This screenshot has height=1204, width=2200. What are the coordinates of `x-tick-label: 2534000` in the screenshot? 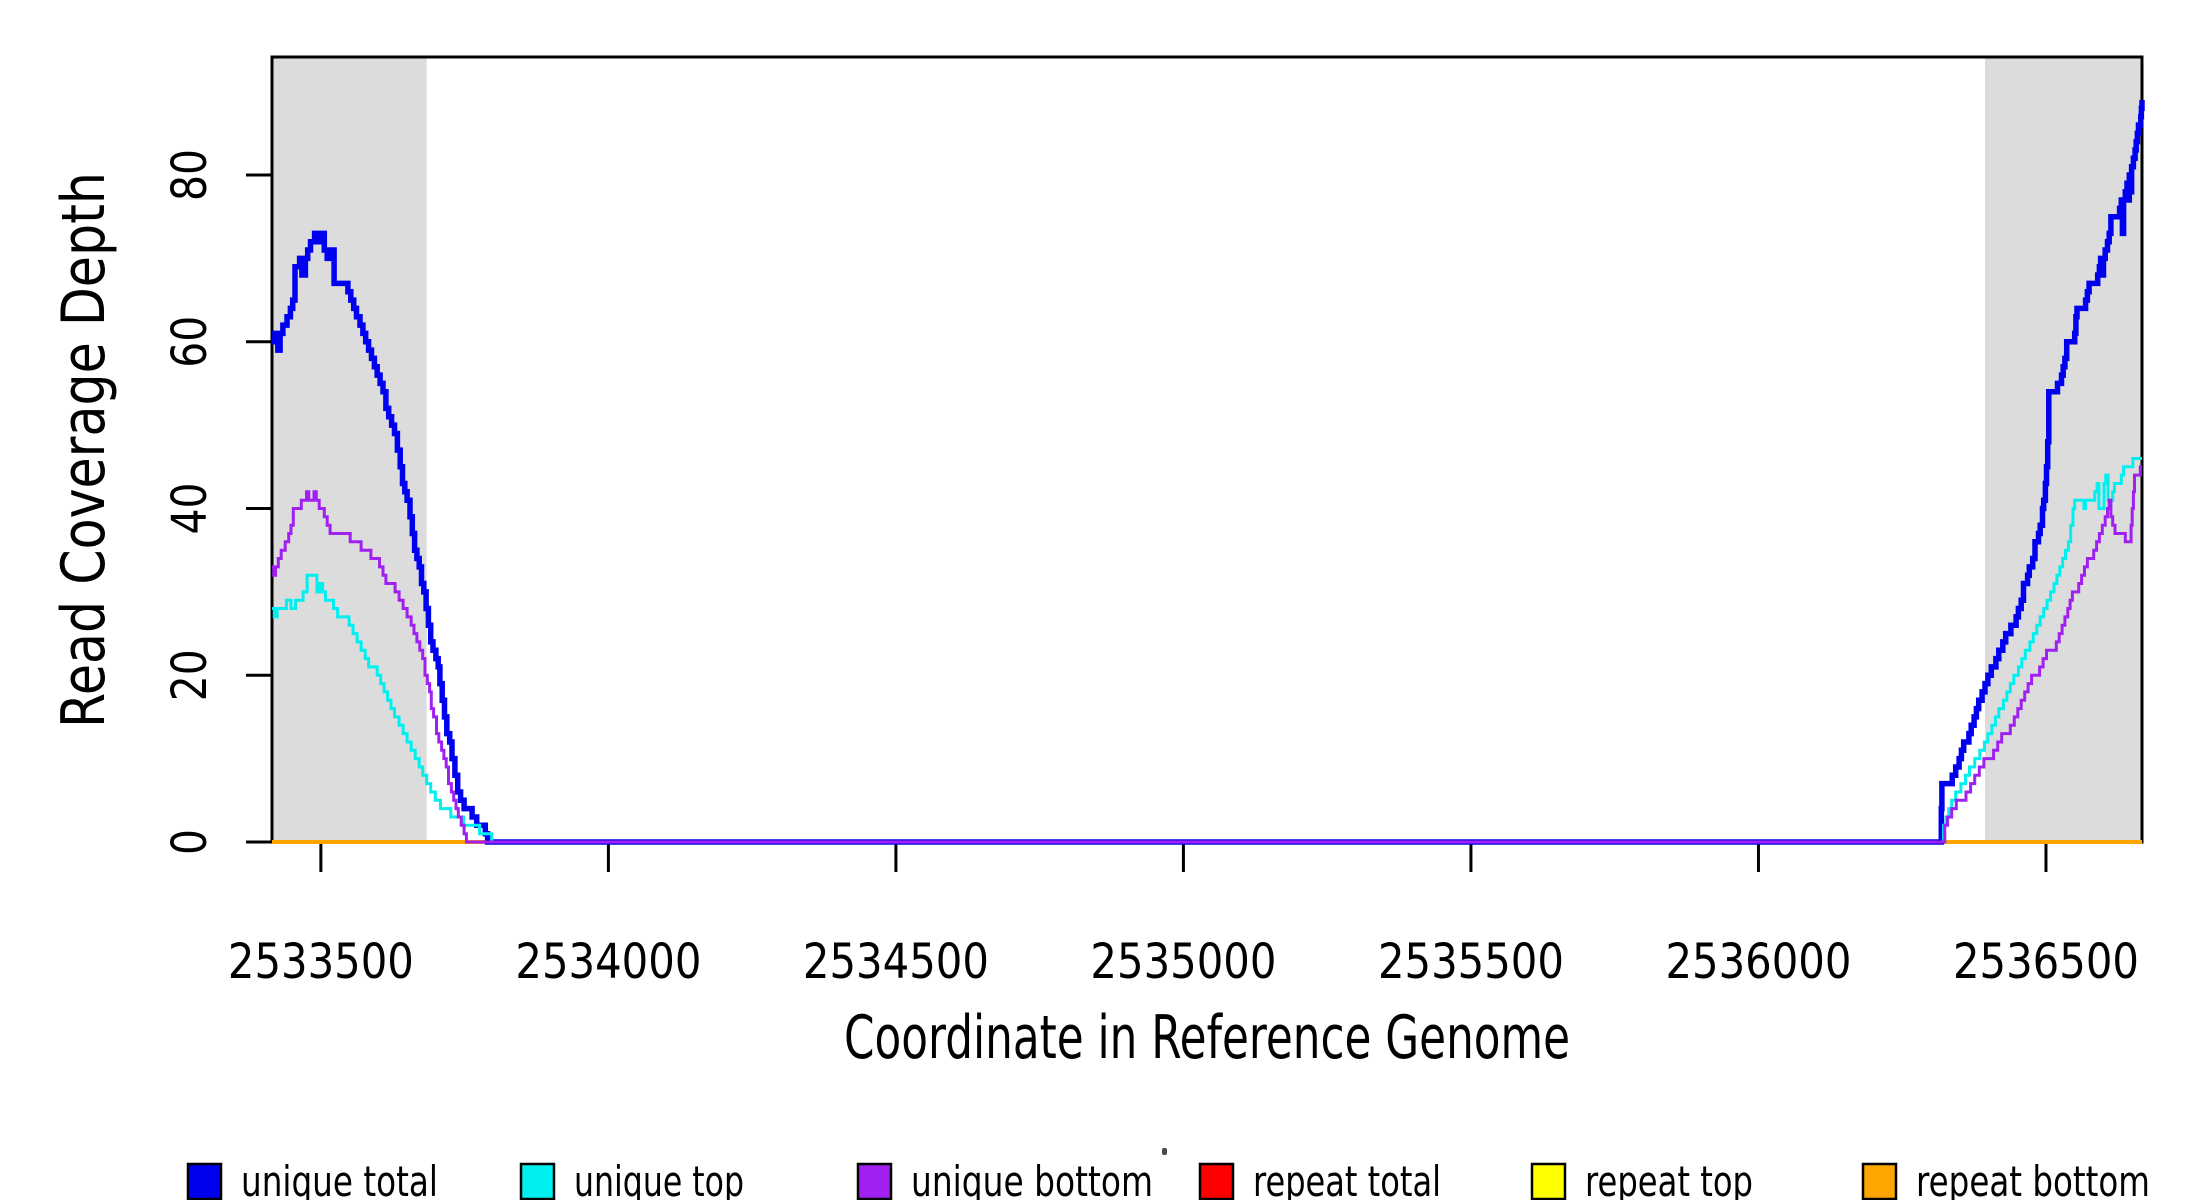 It's located at (608, 962).